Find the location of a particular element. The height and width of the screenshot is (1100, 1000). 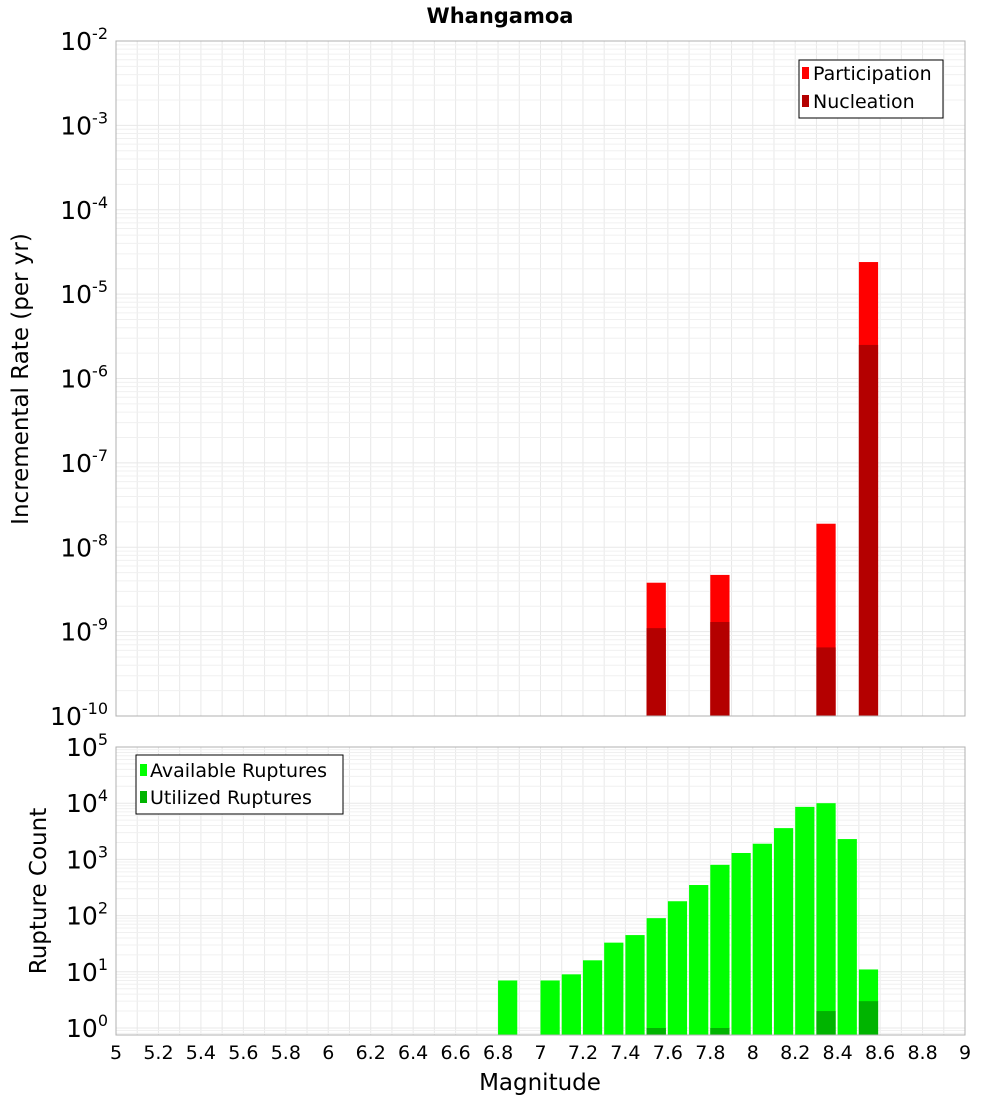

magnitude-x-tick-label: 7.4 is located at coordinates (625, 1053).